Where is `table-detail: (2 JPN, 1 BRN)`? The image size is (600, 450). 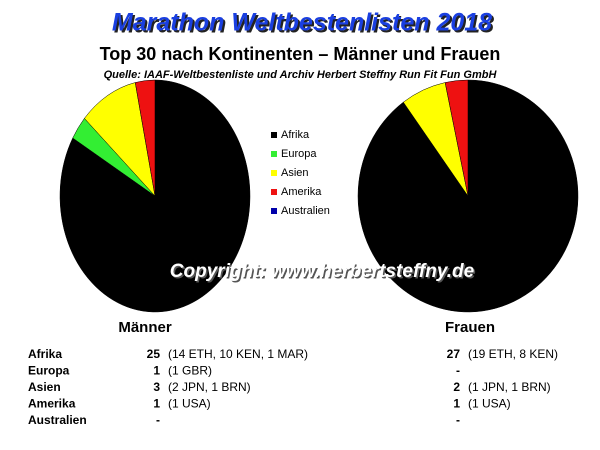 table-detail: (2 JPN, 1 BRN) is located at coordinates (209, 387).